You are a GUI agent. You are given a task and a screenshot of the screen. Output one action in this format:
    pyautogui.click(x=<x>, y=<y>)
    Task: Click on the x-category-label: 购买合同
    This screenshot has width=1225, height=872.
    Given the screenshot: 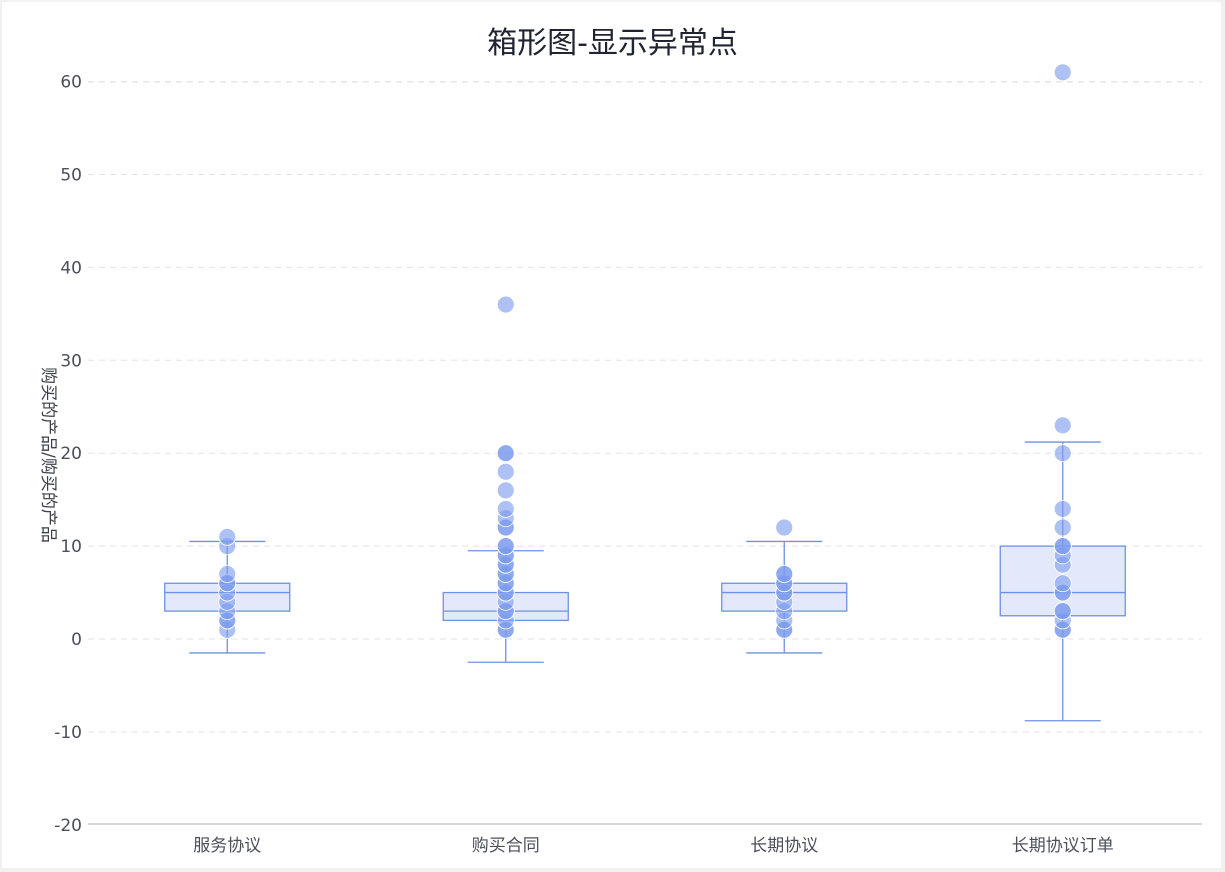 What is the action you would take?
    pyautogui.click(x=506, y=846)
    